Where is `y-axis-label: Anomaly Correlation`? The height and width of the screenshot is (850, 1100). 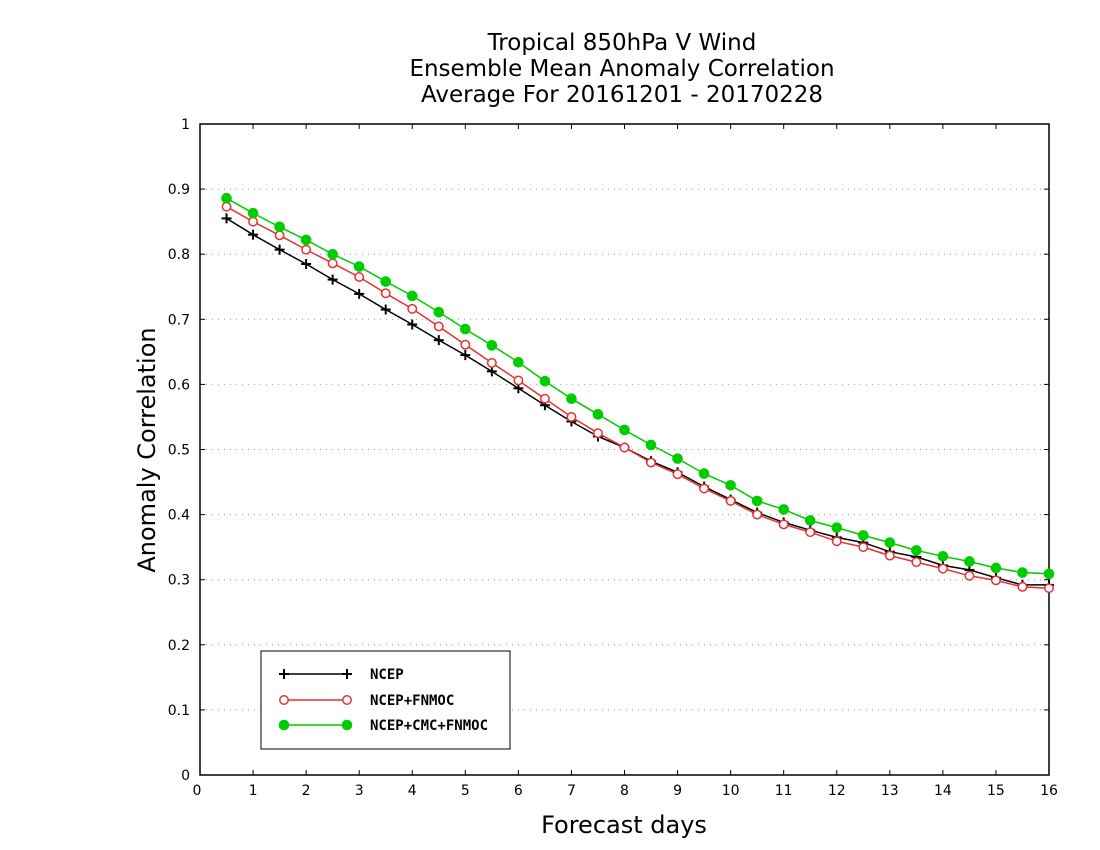
y-axis-label: Anomaly Correlation is located at coordinates (147, 449).